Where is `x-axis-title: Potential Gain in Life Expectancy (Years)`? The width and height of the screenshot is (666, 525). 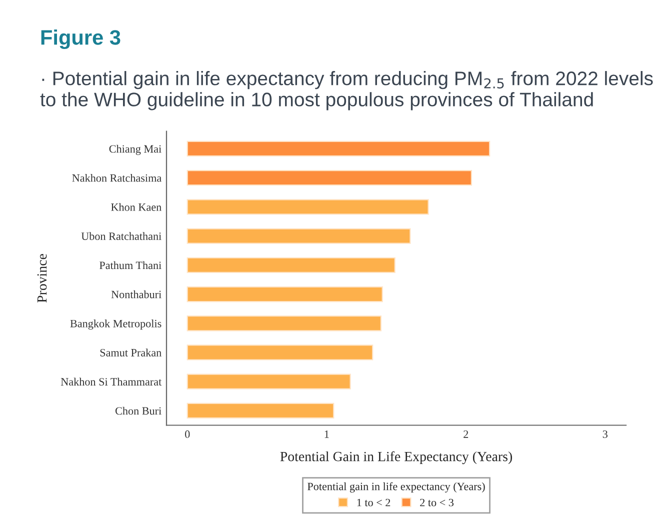 x-axis-title: Potential Gain in Life Expectancy (Years) is located at coordinates (396, 457).